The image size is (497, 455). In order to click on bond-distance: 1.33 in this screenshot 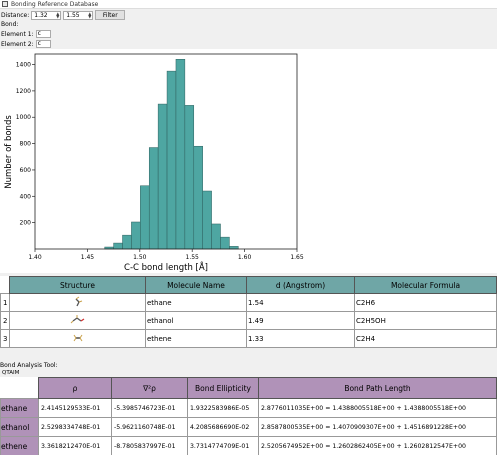, I will do `click(300, 338)`.